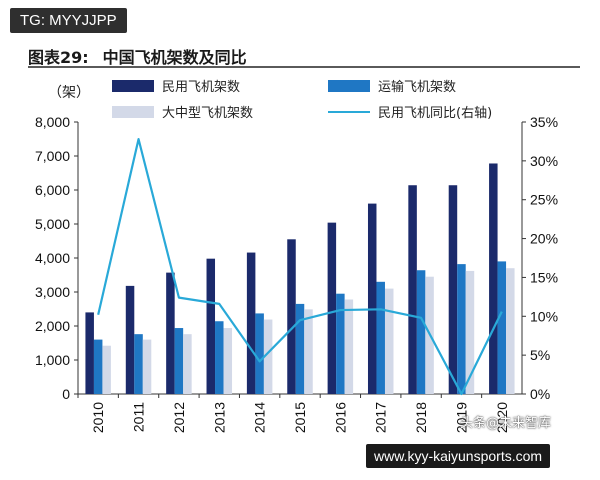 The height and width of the screenshot is (480, 600). What do you see at coordinates (133, 111) in the screenshot?
I see `legend-swatch-large` at bounding box center [133, 111].